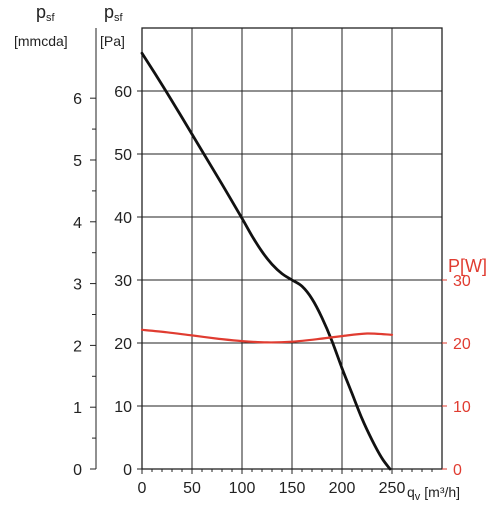  Describe the element at coordinates (77, 285) in the screenshot. I see `mmcda-tick-label: 3` at that location.